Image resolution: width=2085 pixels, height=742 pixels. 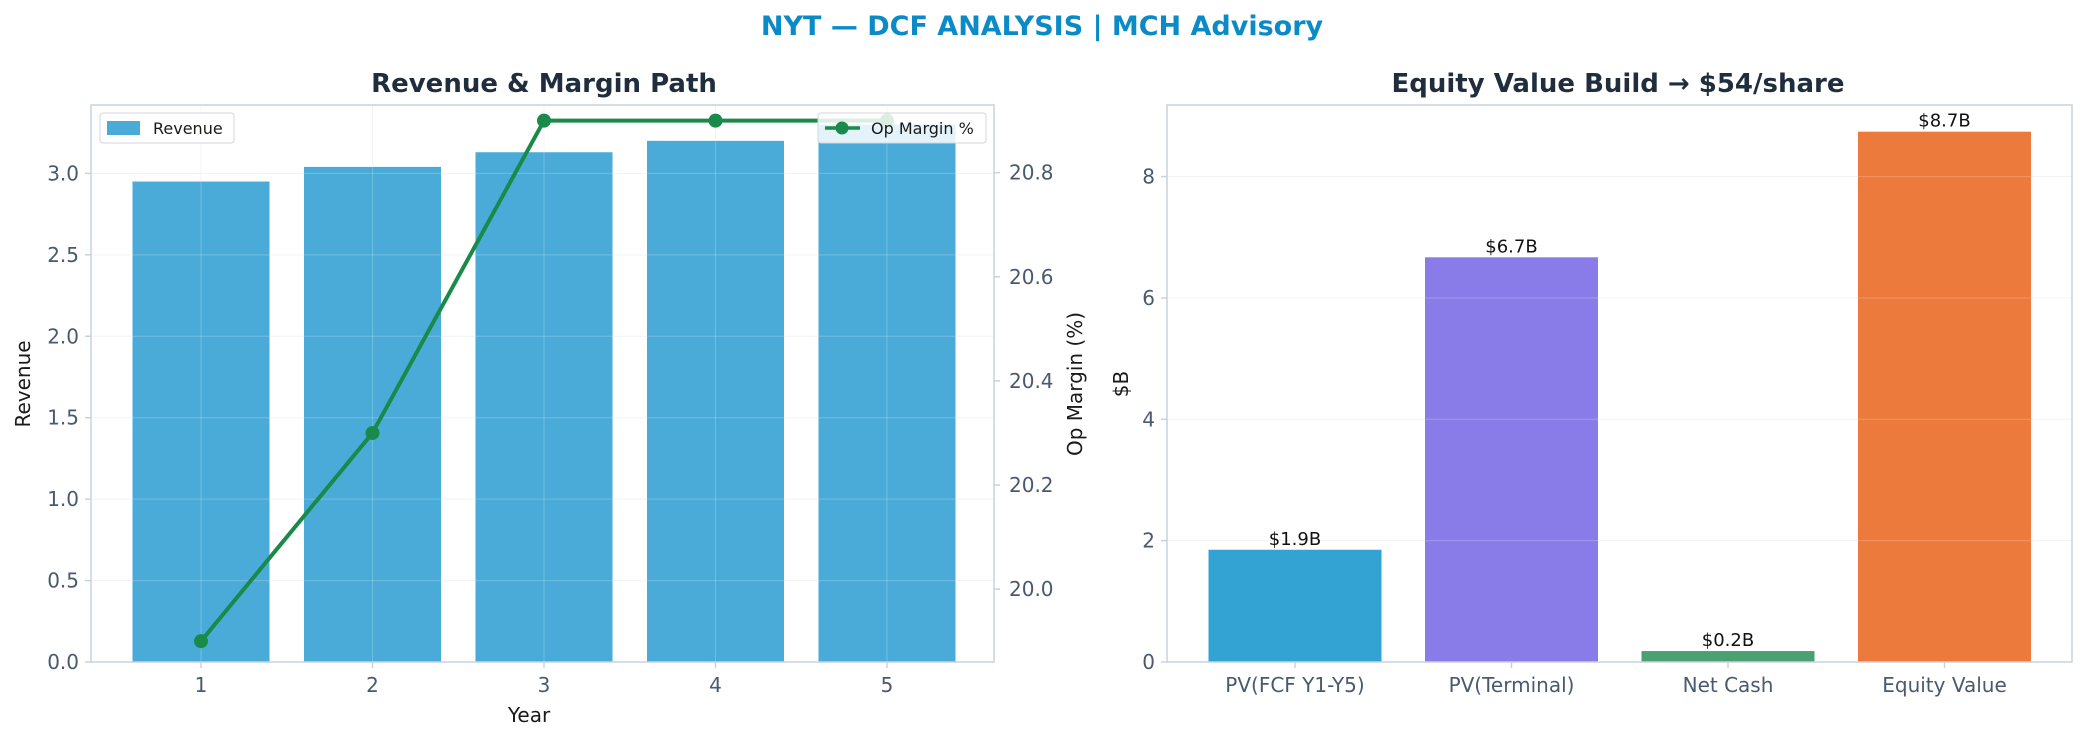 What do you see at coordinates (63, 173) in the screenshot?
I see `y-tick-label: 3.0` at bounding box center [63, 173].